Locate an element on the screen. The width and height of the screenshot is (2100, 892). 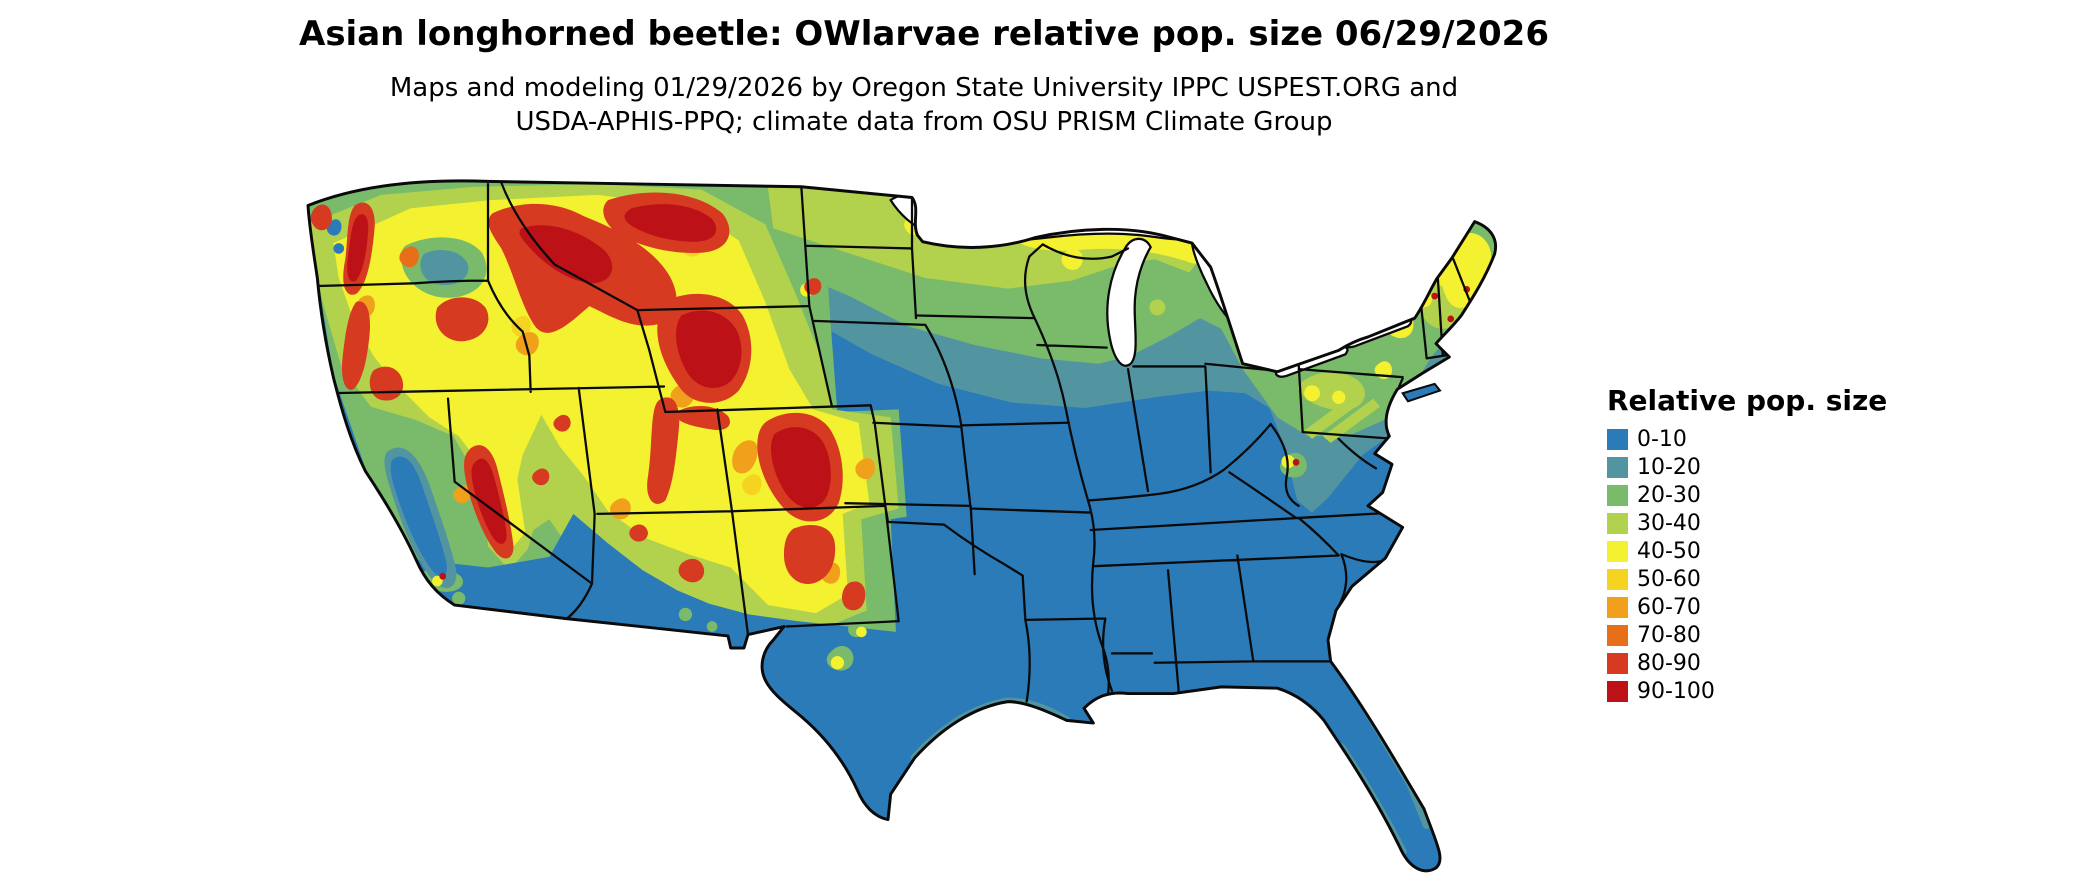
legend-item-label: 0-10 is located at coordinates (1662, 439).